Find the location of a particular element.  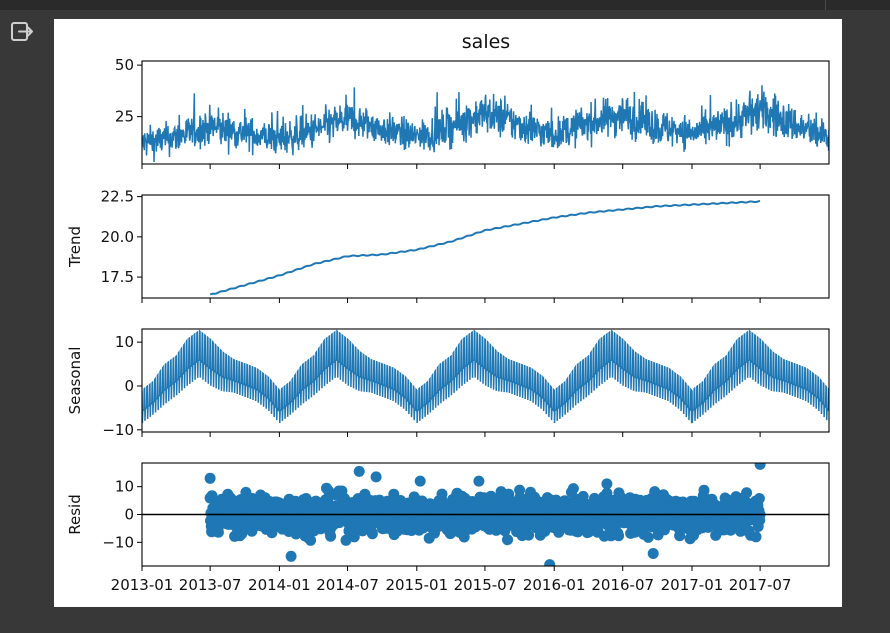

notebook-top-bar is located at coordinates (445, 5).